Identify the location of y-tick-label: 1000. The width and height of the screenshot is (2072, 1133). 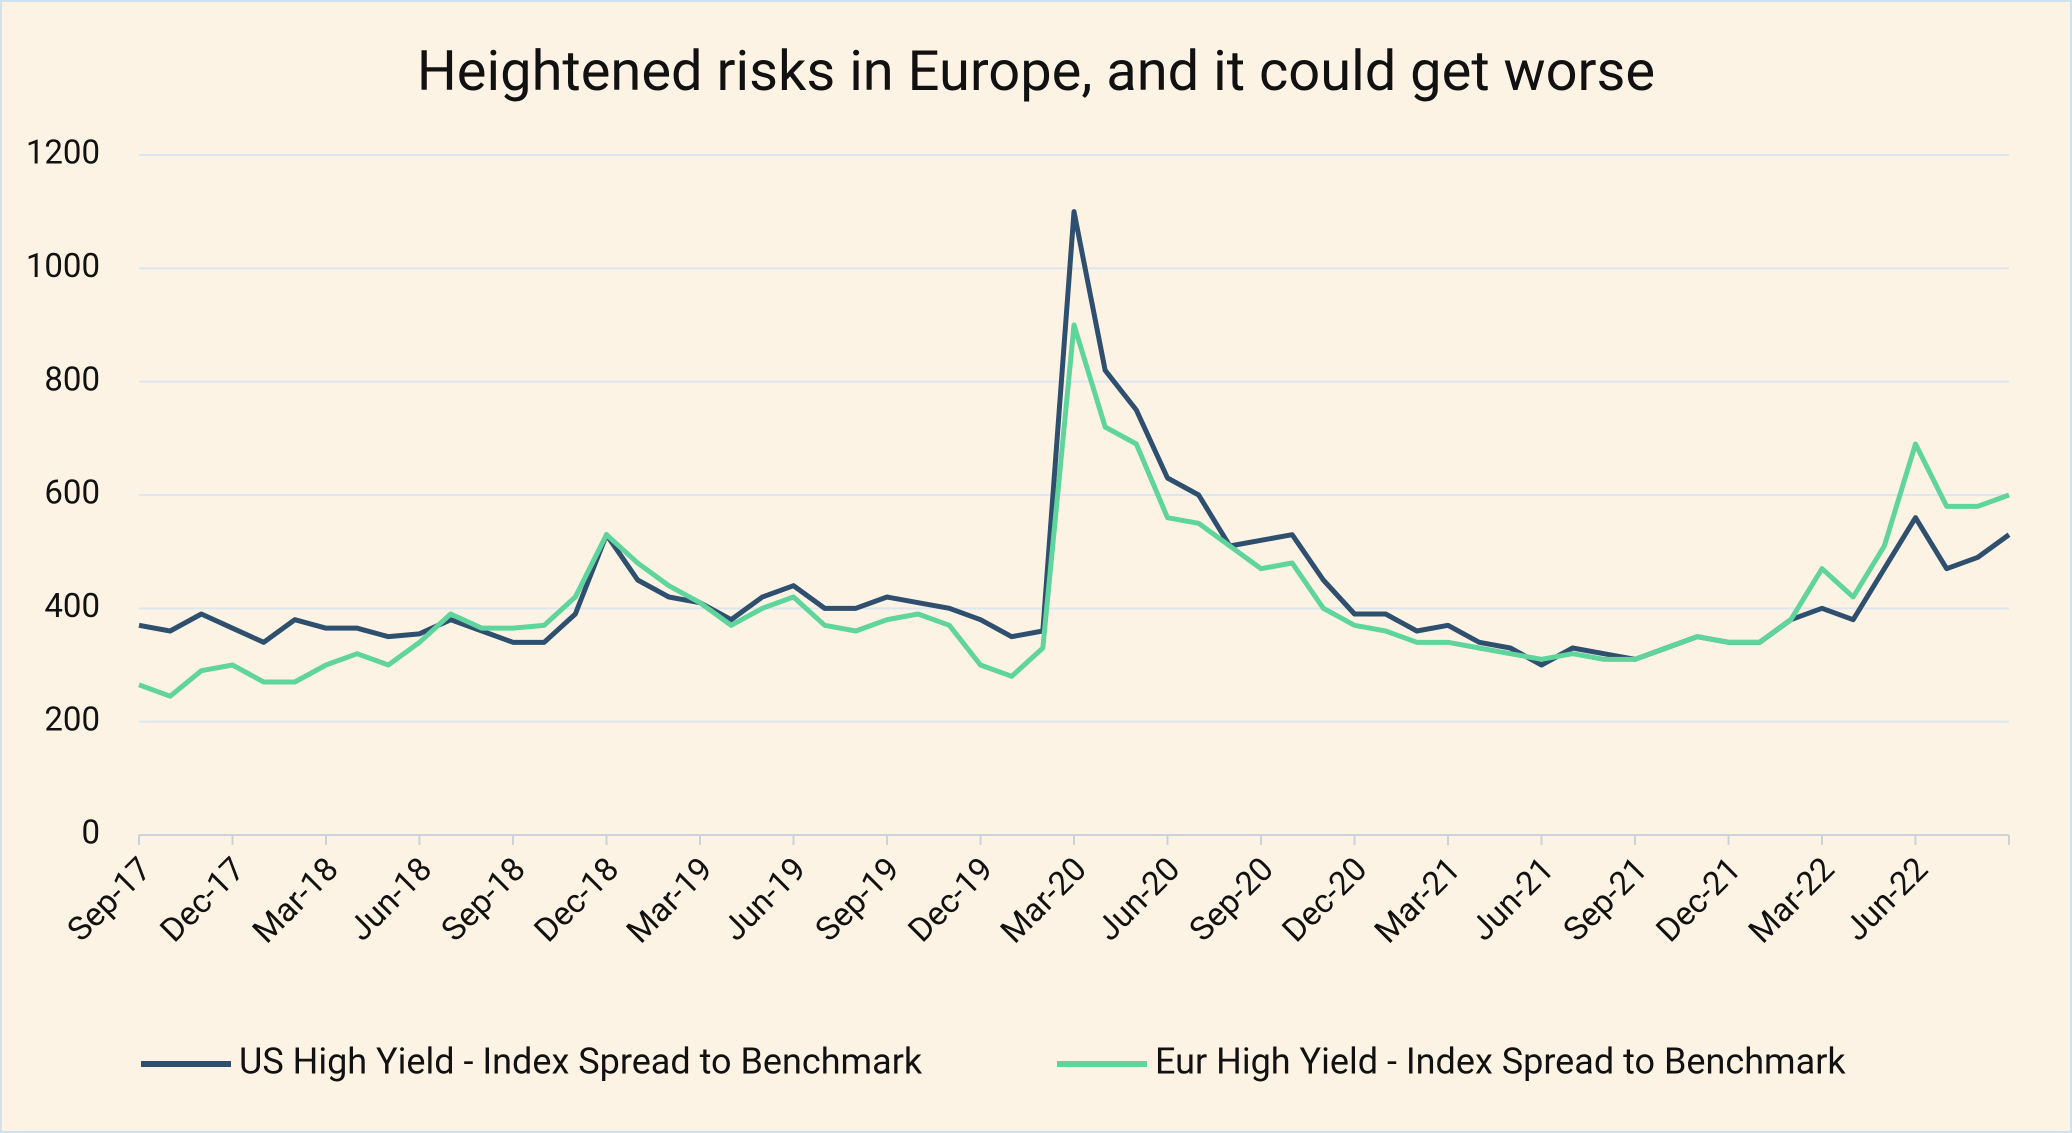
(63, 266).